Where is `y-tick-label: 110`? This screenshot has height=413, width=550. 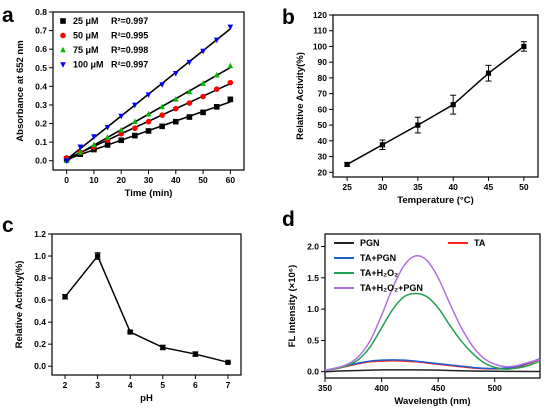 y-tick-label: 110 is located at coordinates (320, 31).